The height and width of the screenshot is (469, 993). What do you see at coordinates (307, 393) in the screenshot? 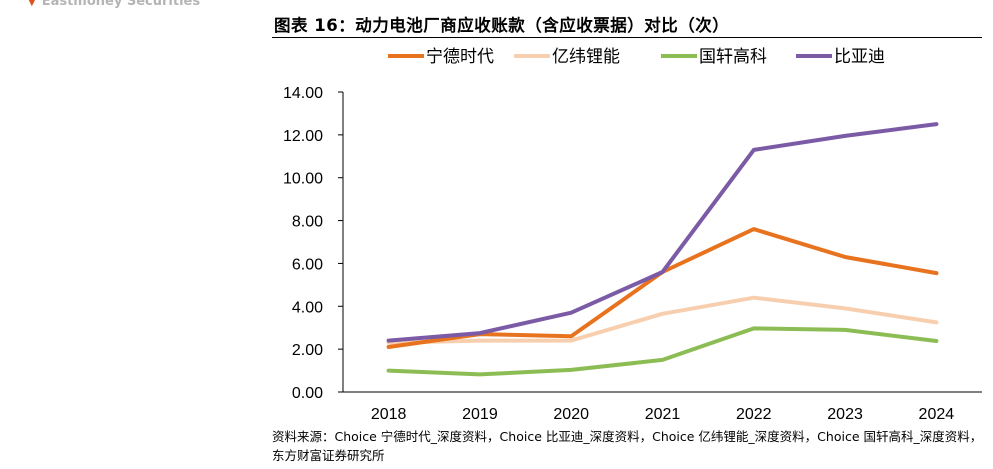
I see `y-tick-label: 0.00` at bounding box center [307, 393].